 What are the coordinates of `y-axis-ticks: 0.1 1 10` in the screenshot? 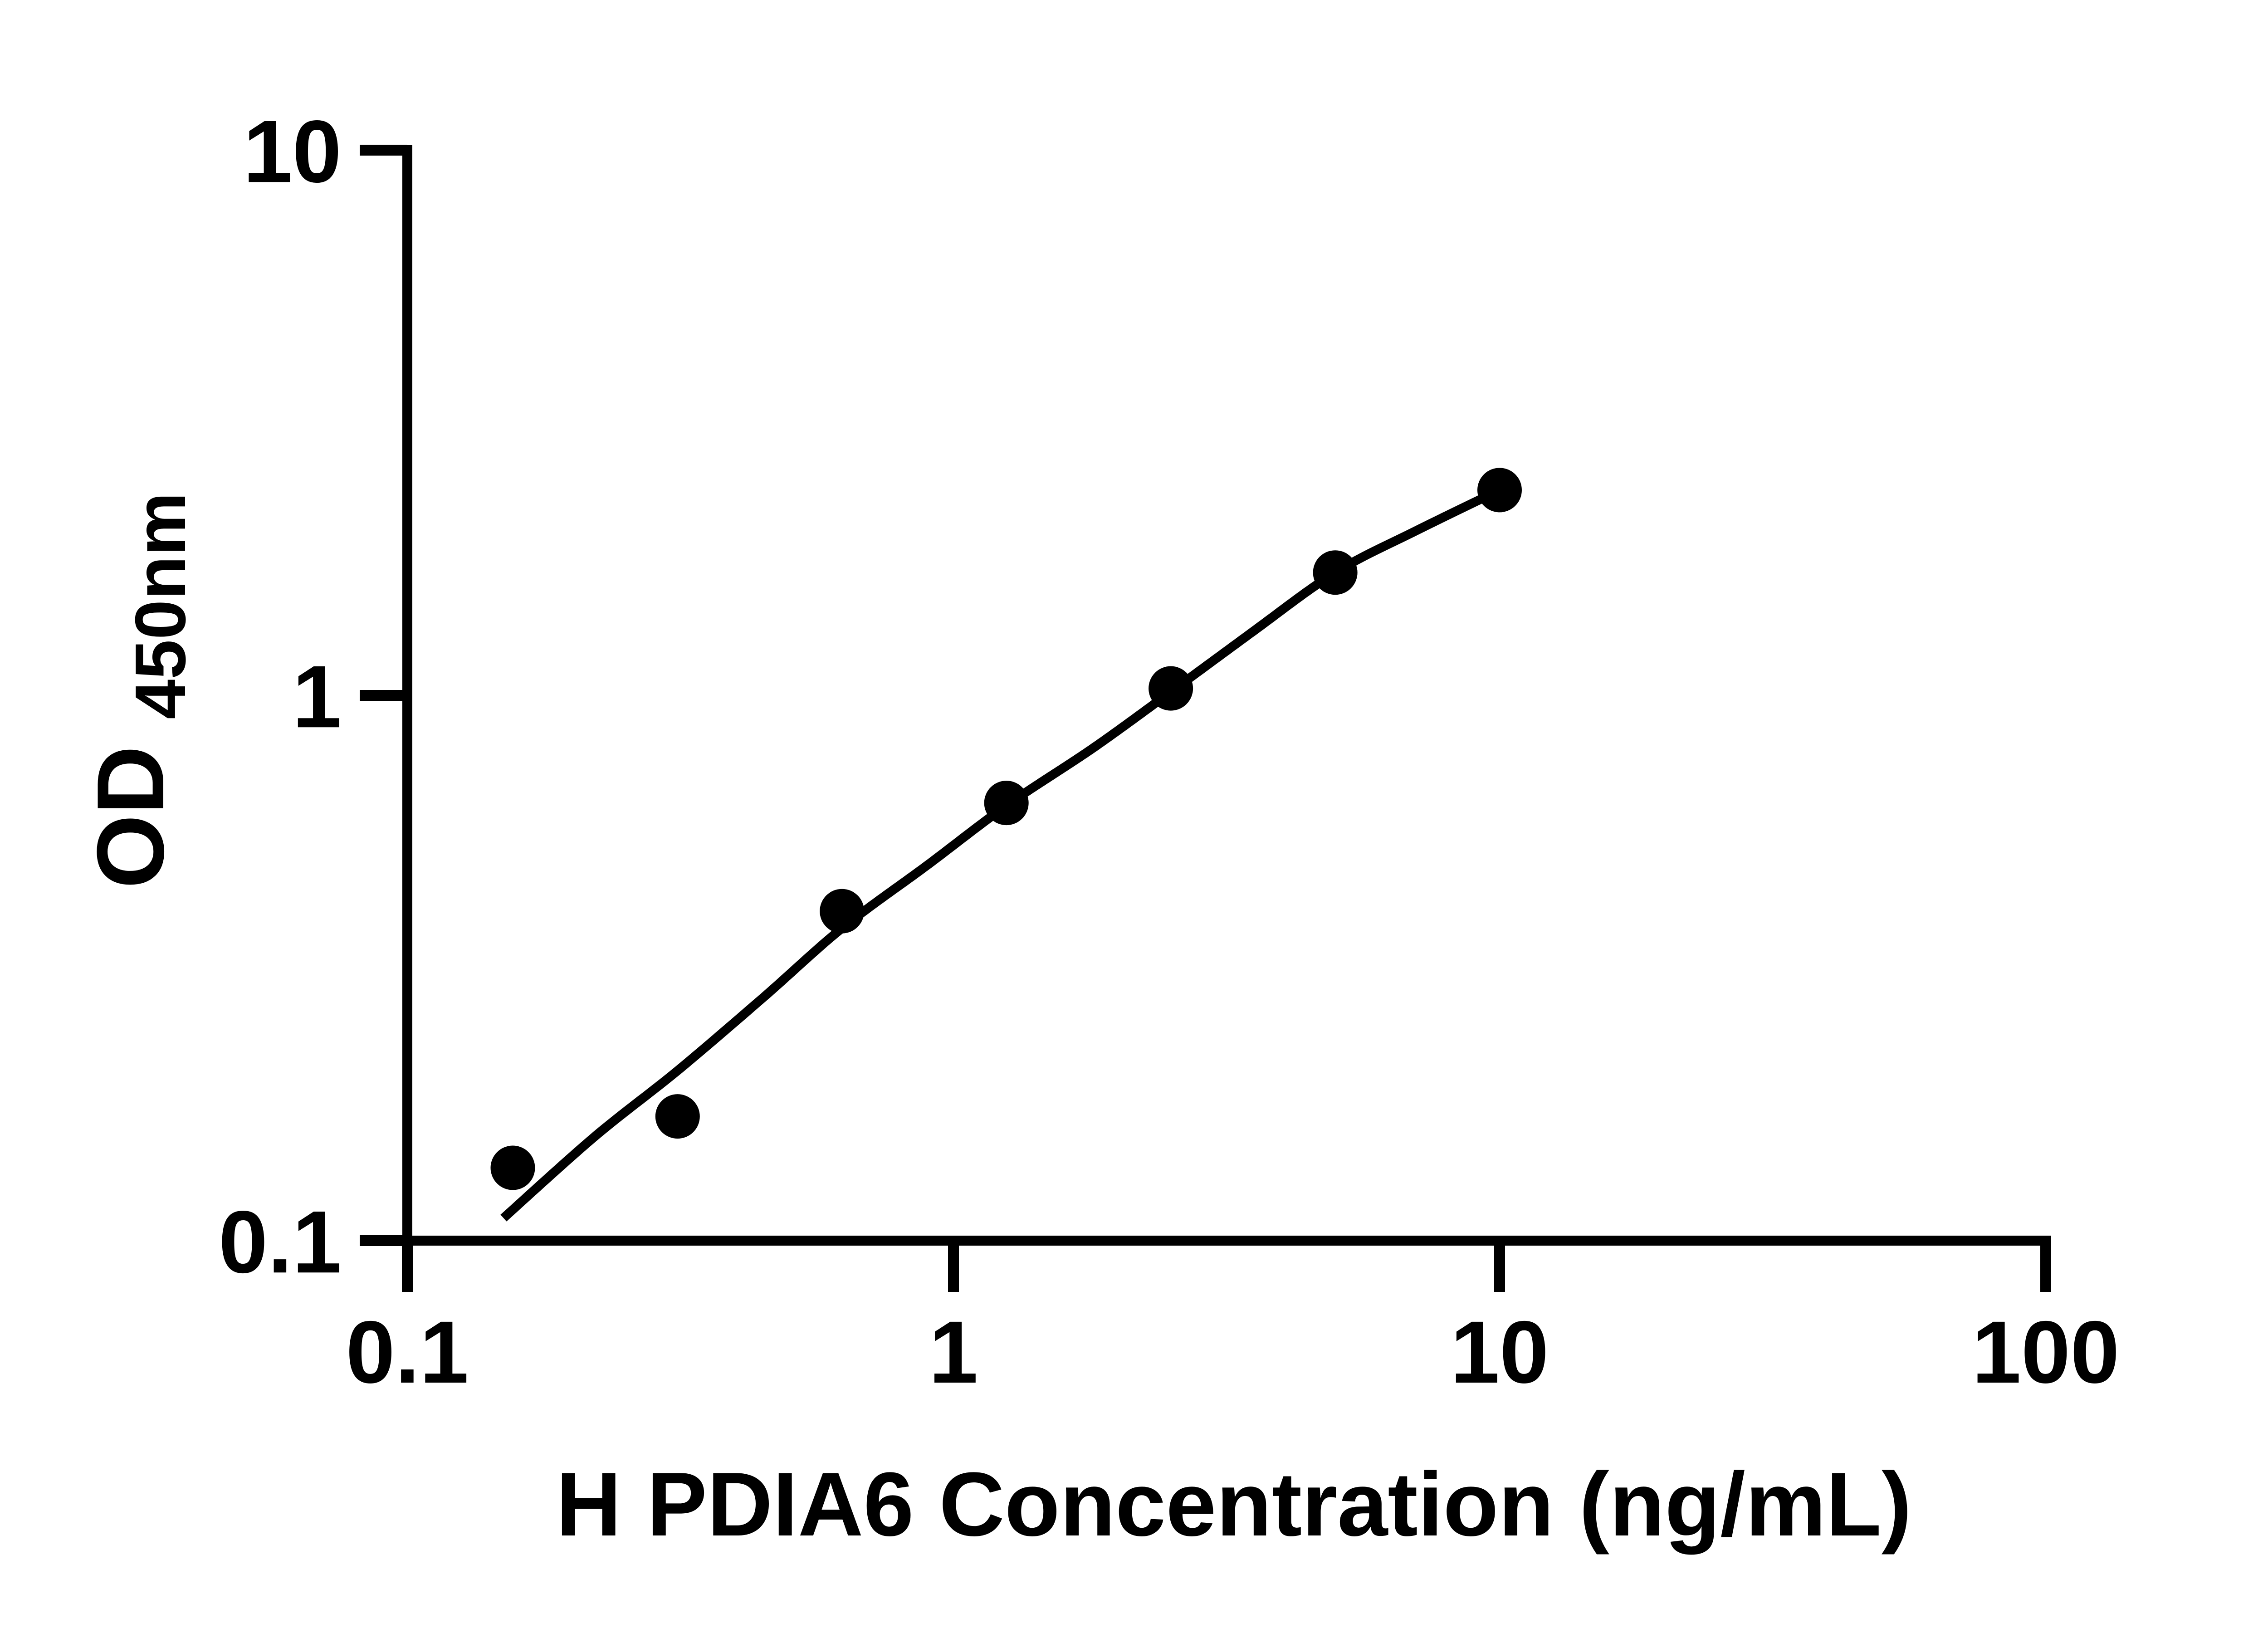 It's located at (313, 696).